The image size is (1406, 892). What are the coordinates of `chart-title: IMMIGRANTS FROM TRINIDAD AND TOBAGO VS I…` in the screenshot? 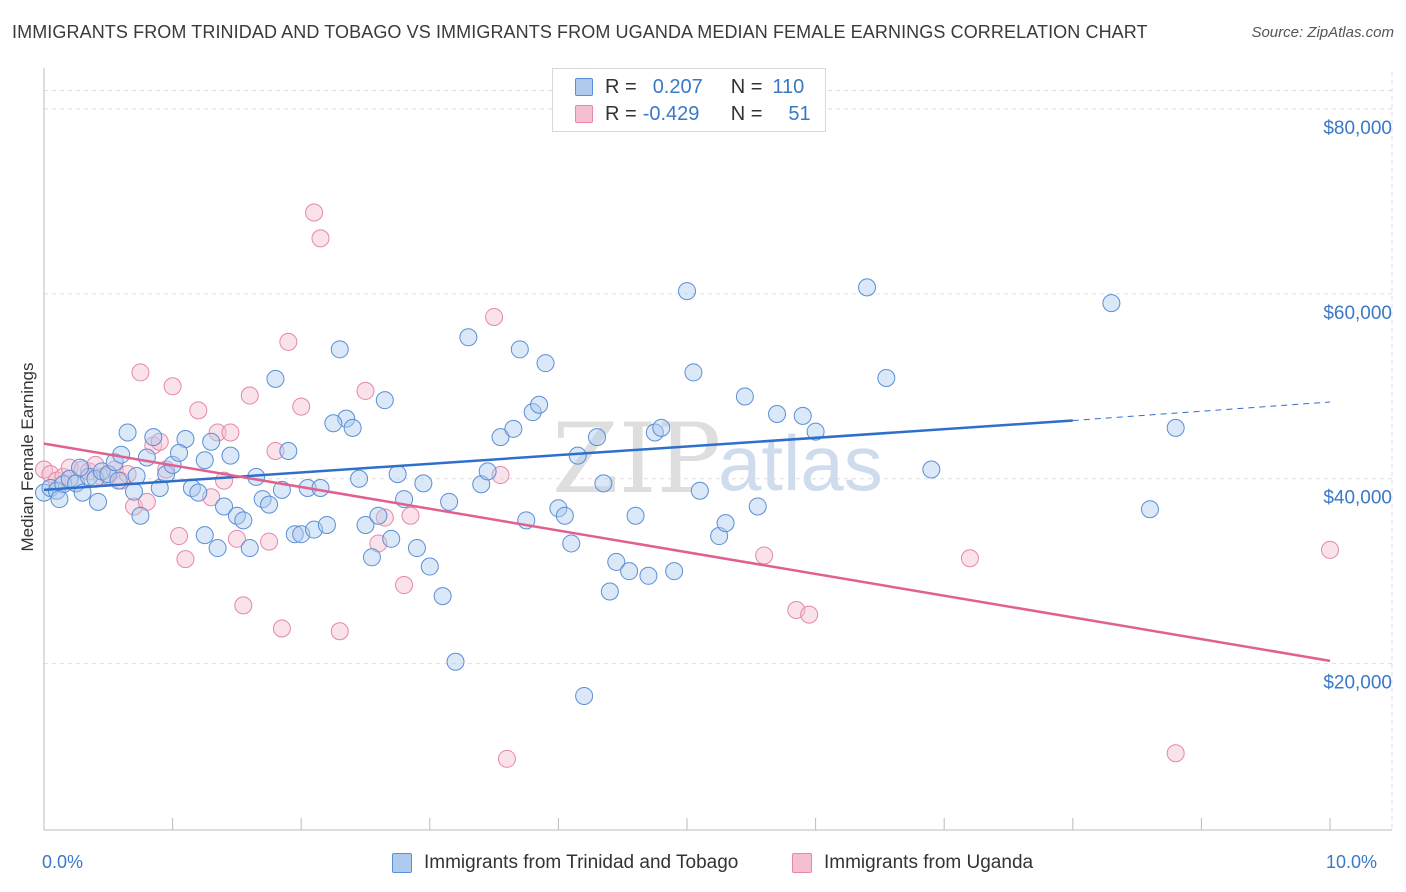 It's located at (580, 32).